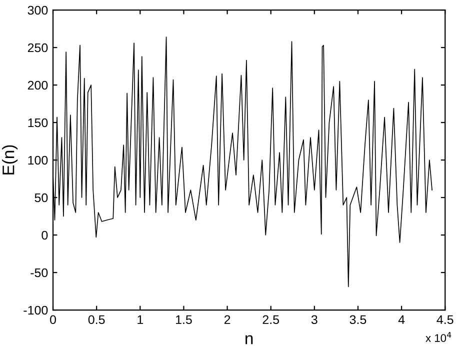  I want to click on x-tick-label: 4, so click(401, 319).